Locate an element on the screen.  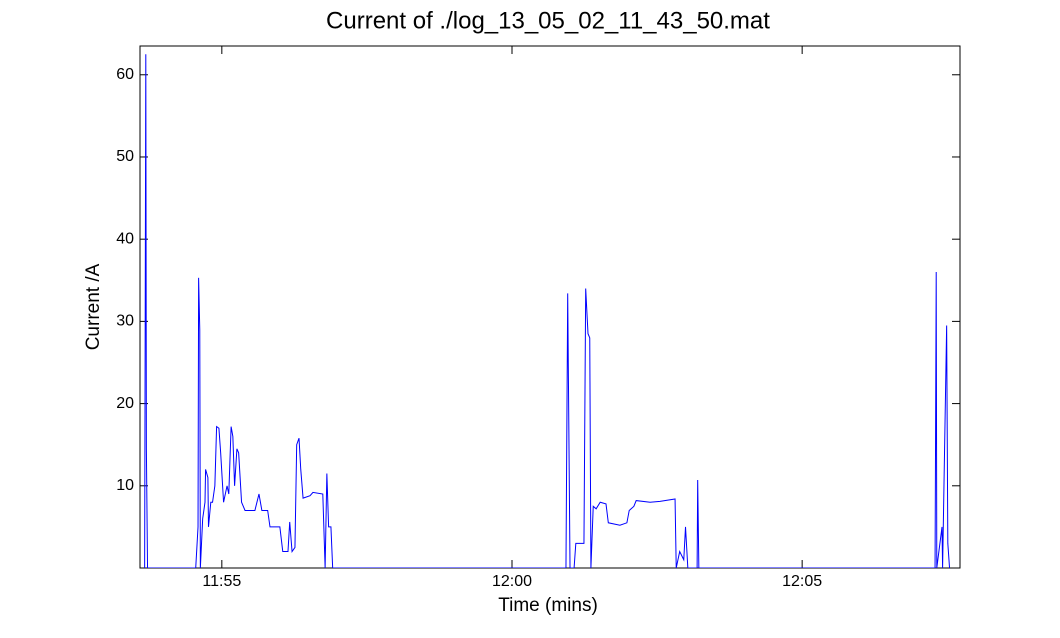
x-tick-label: 12:05 is located at coordinates (802, 581).